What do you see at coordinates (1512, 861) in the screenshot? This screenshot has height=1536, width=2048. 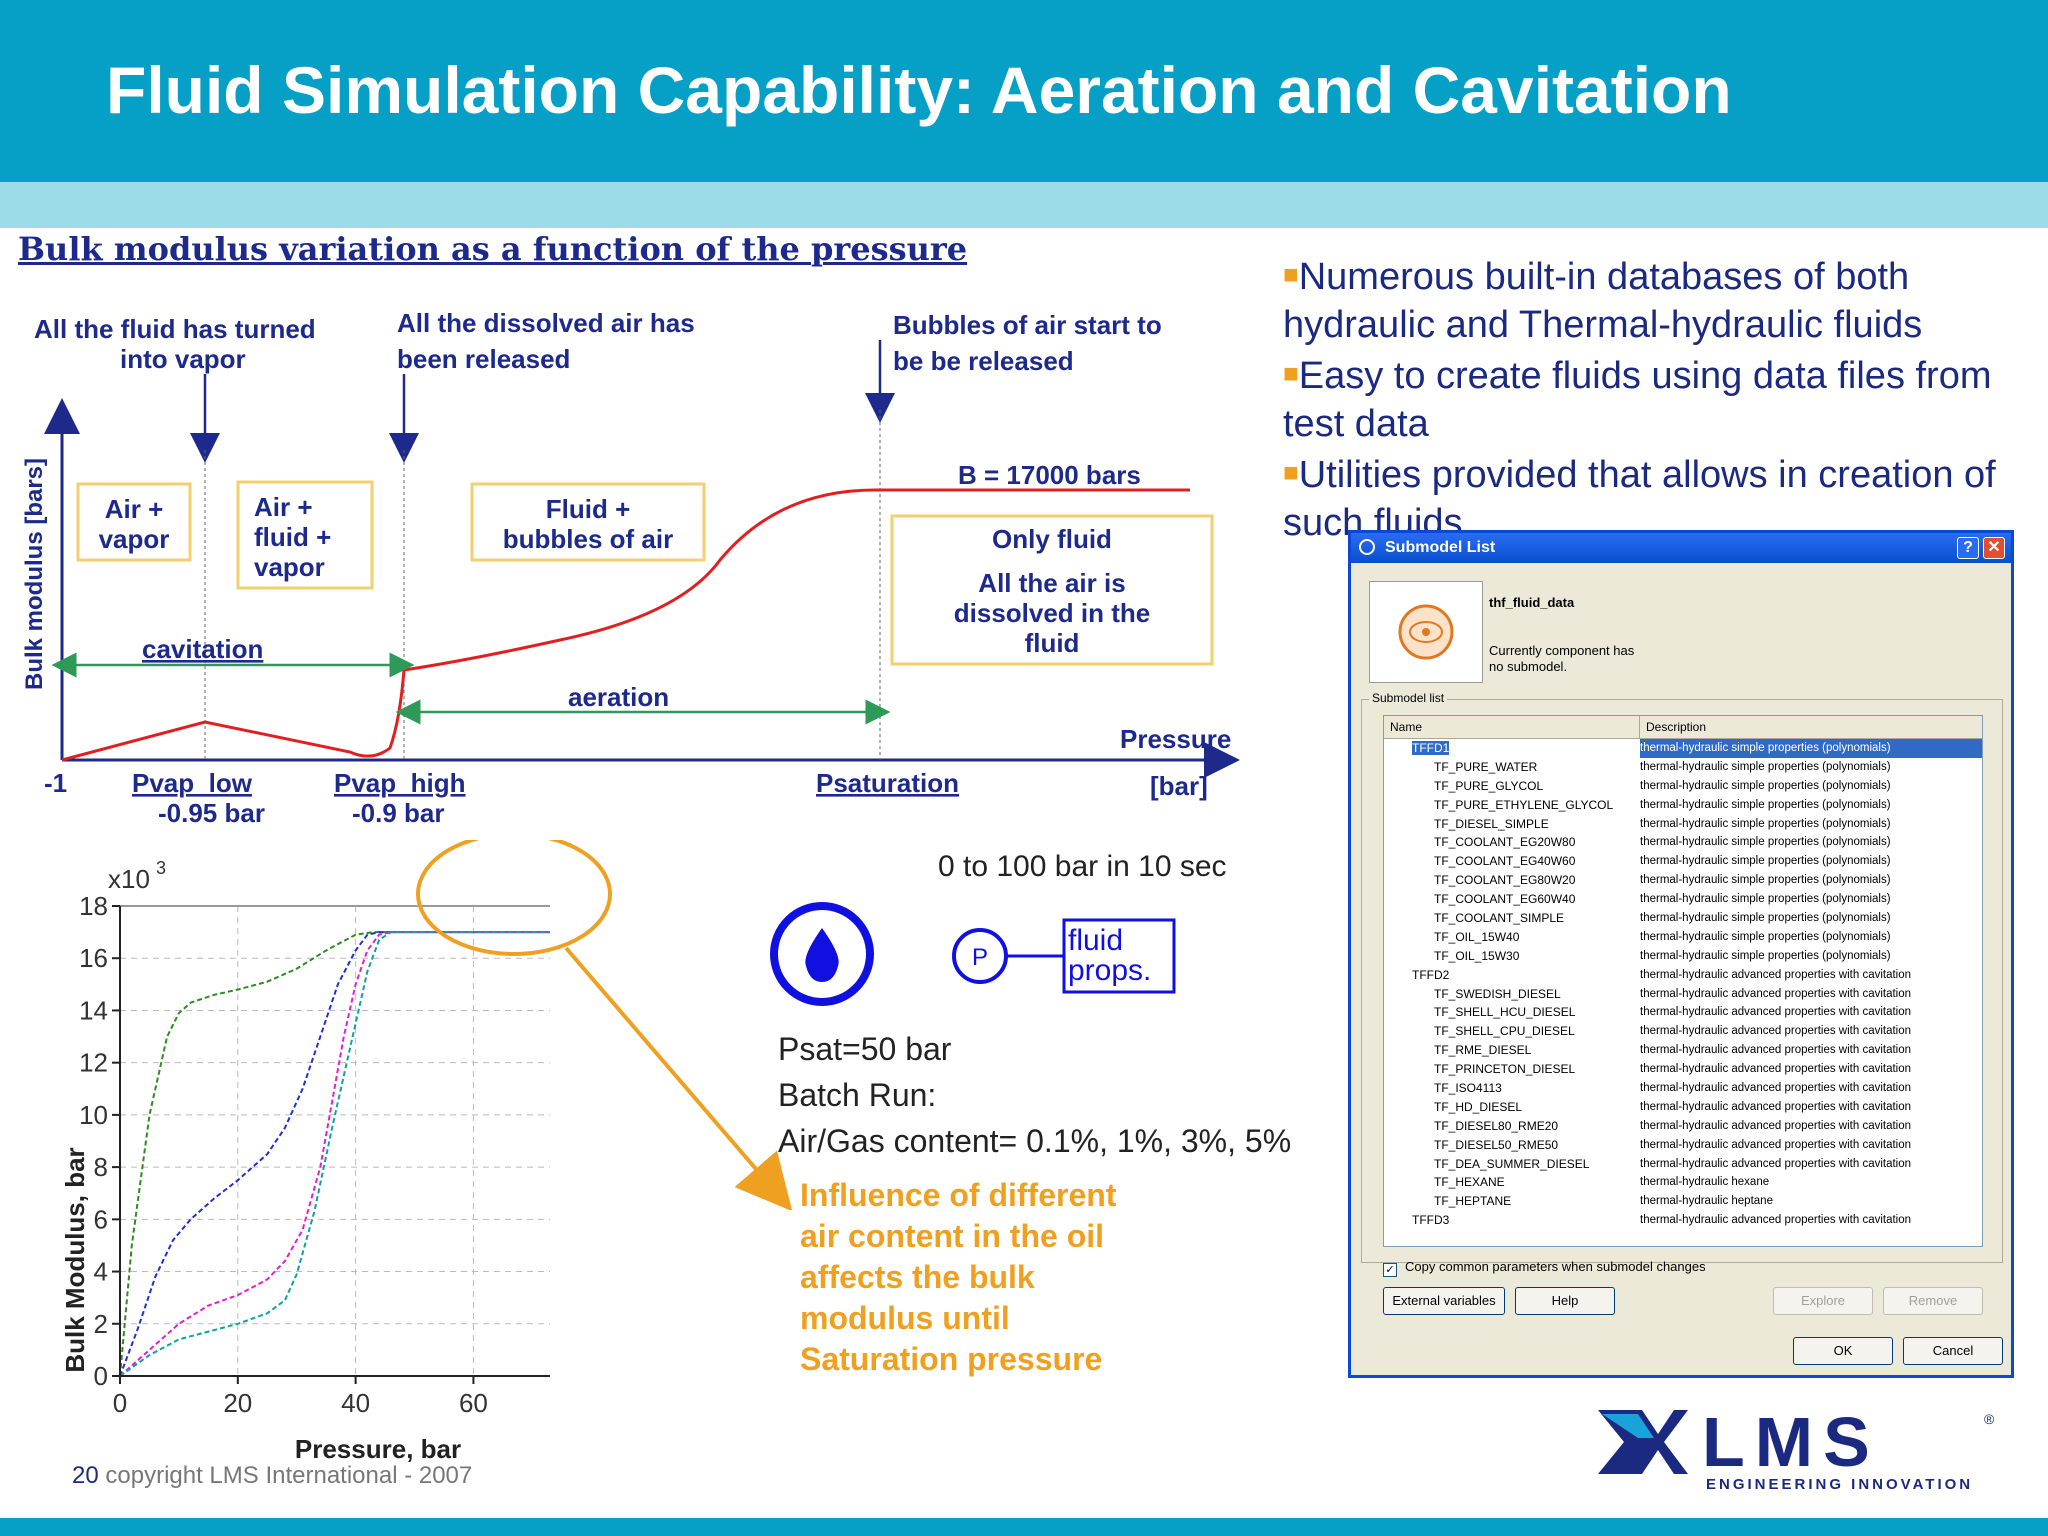 I see `list-item-name: TF_COOLANT_EG40W60` at bounding box center [1512, 861].